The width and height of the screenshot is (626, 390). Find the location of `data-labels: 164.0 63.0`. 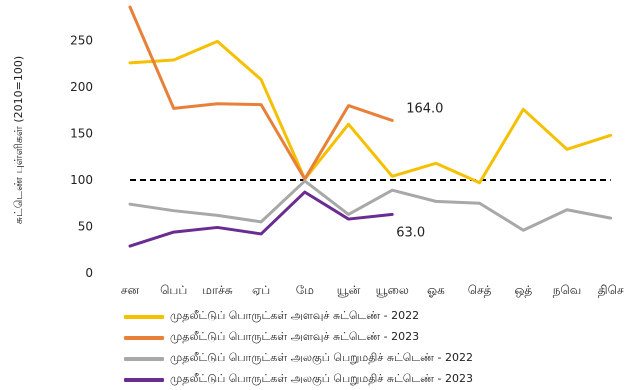

data-labels: 164.0 63.0 is located at coordinates (419, 170).